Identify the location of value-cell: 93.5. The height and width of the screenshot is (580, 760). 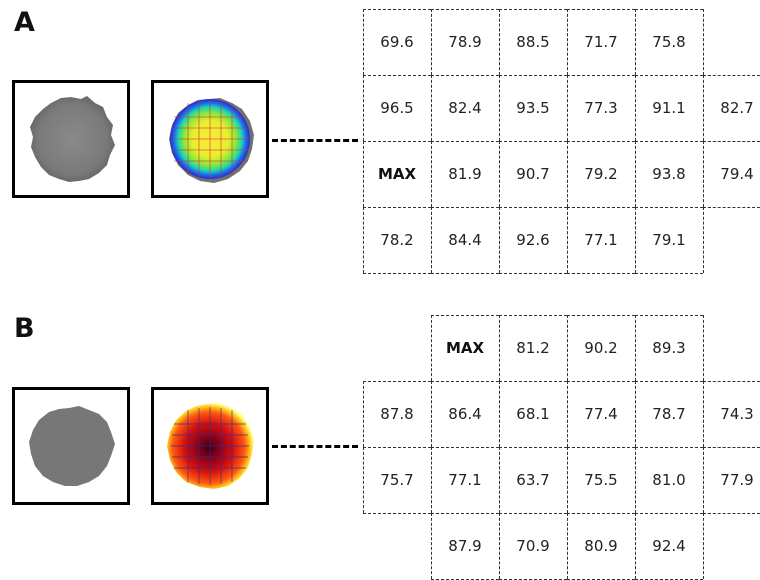
(533, 108).